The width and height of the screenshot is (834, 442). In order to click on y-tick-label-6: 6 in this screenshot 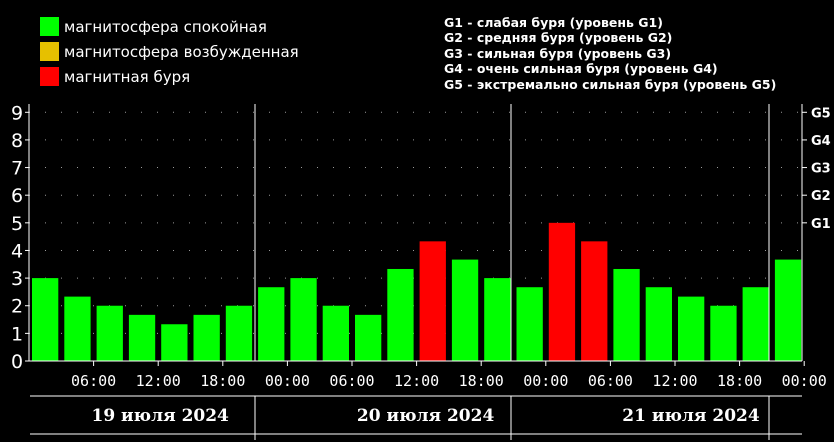, I will do `click(17, 196)`.